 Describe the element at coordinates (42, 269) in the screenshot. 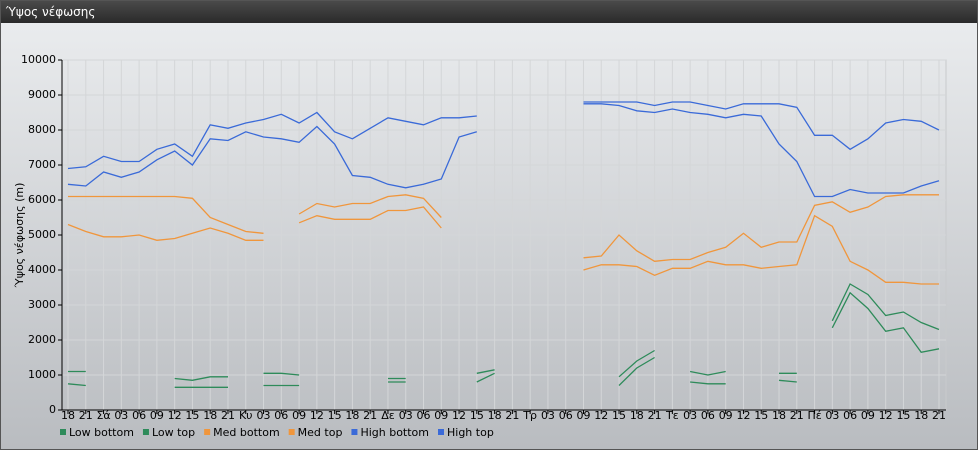

I see `y-tick-label: 4000` at that location.